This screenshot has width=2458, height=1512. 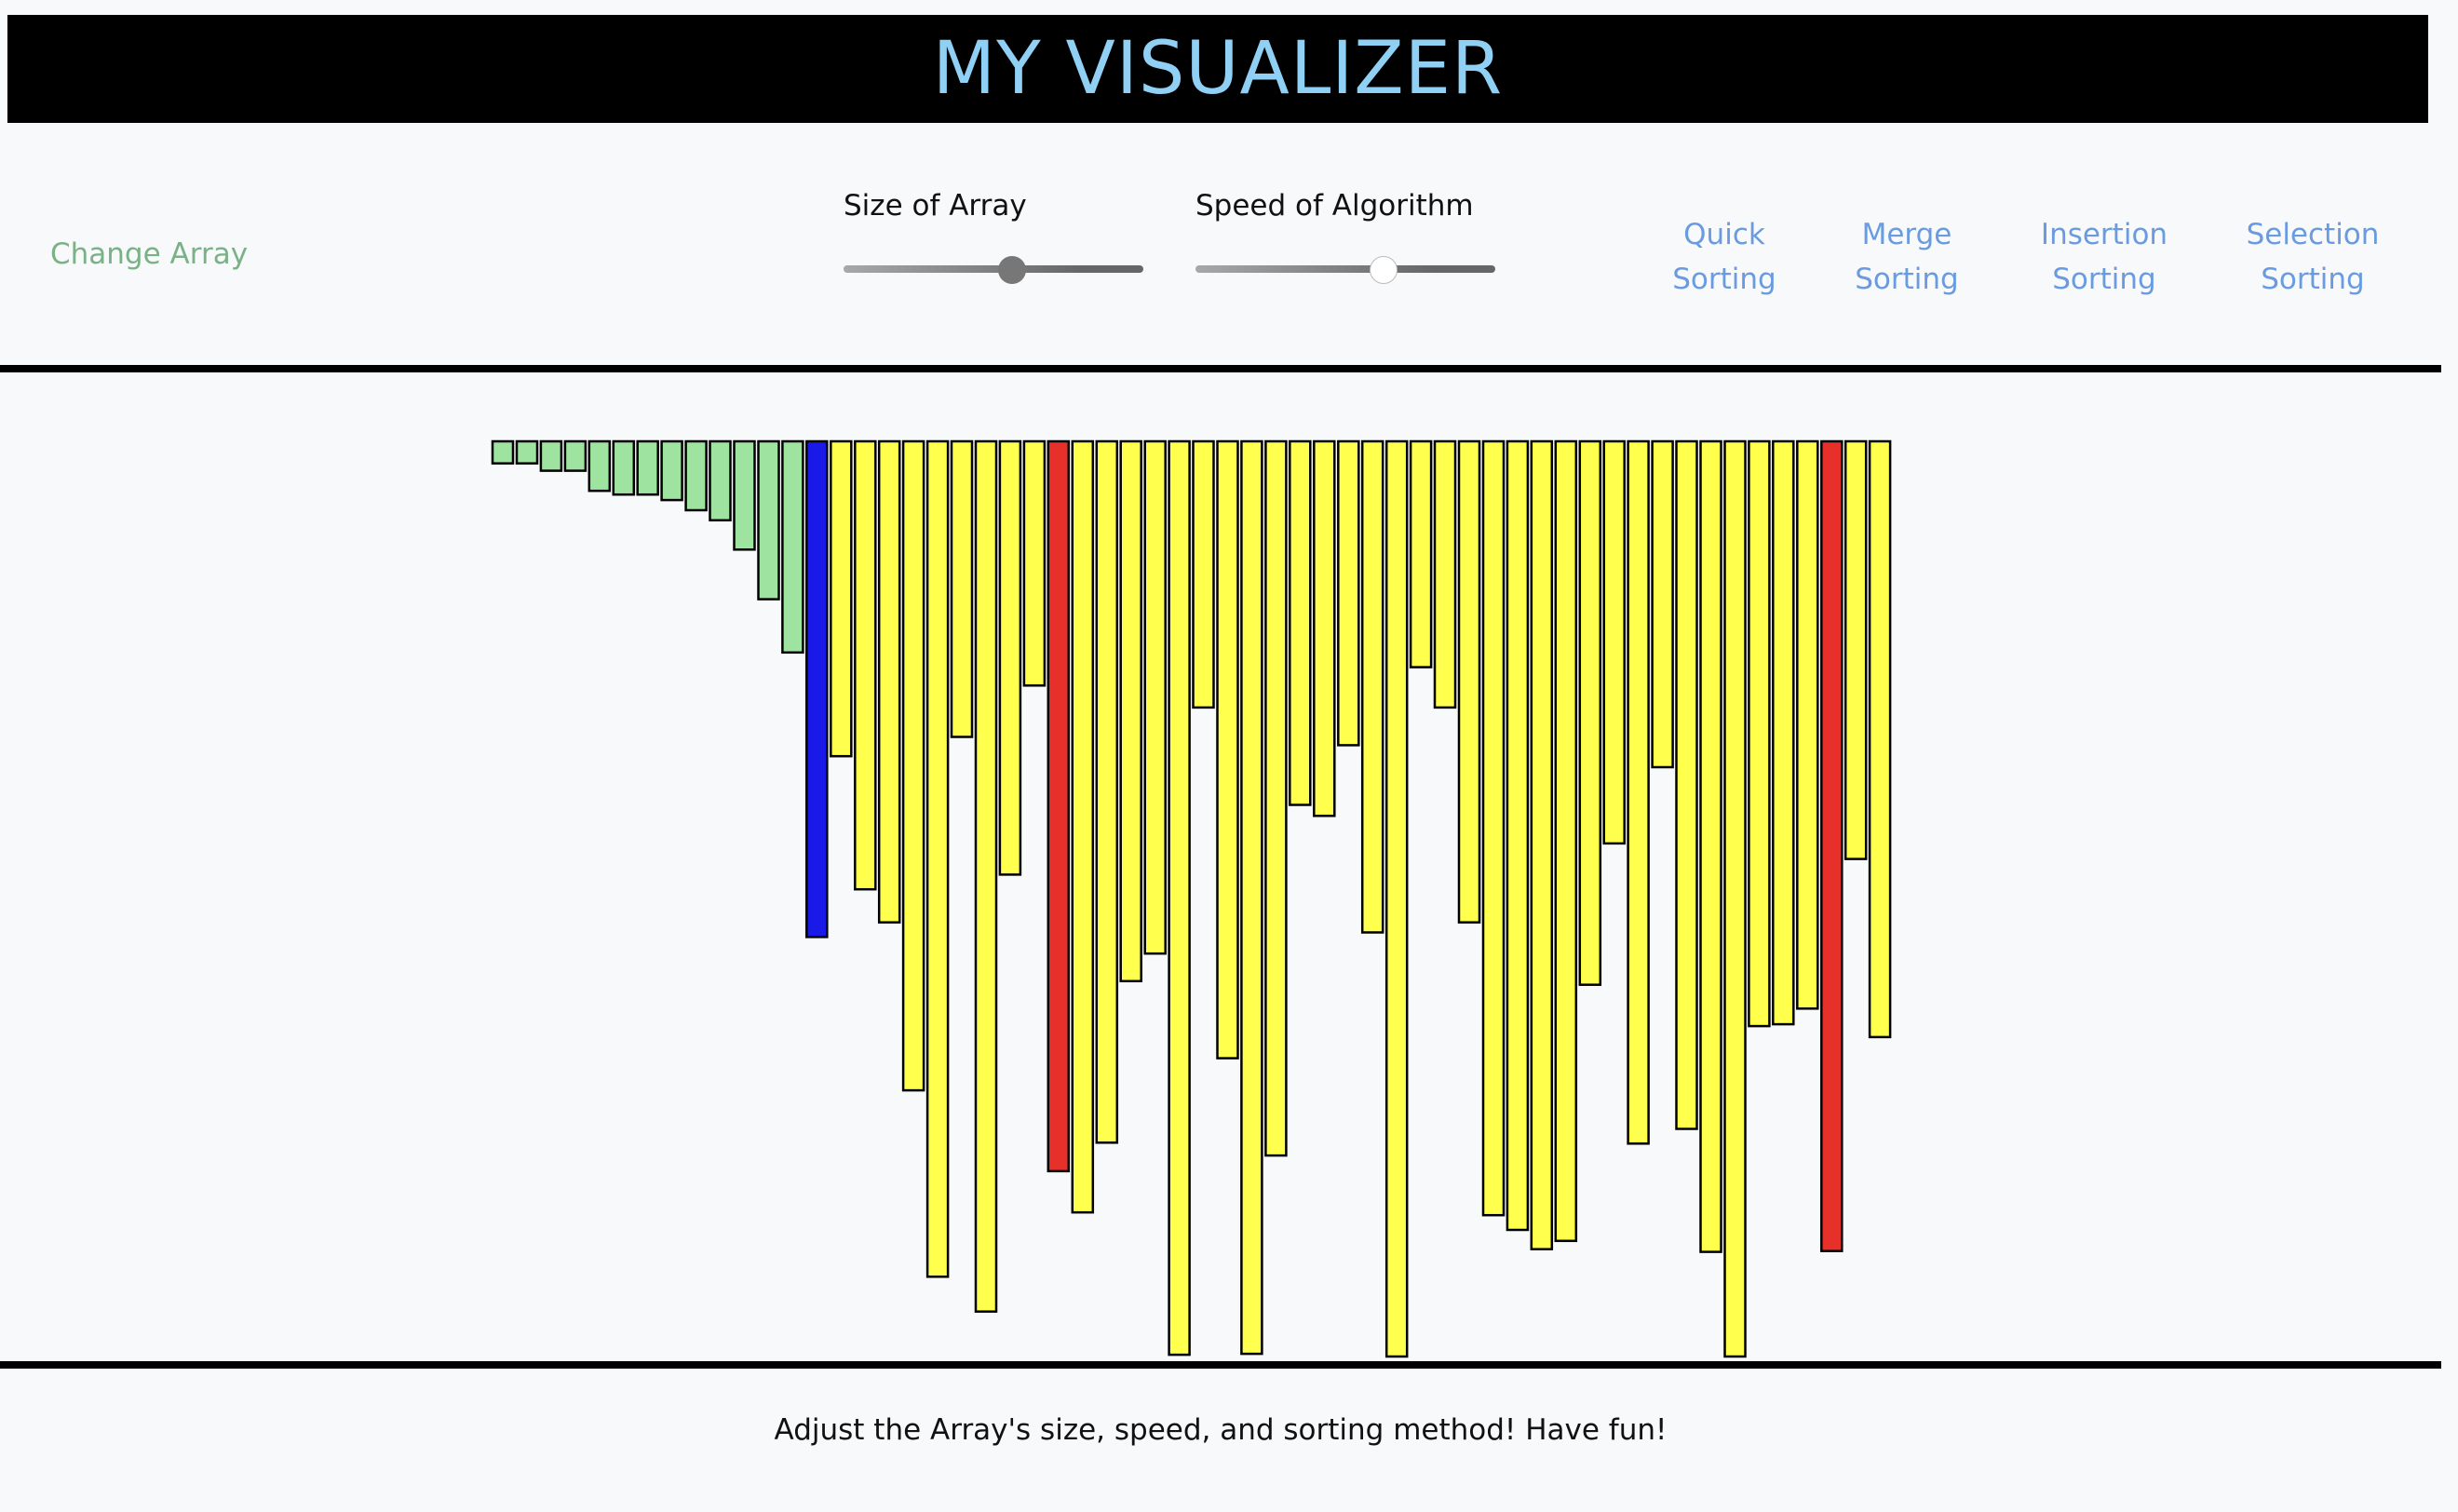 I want to click on selection-sort-label-2: Sorting, so click(x=2313, y=280).